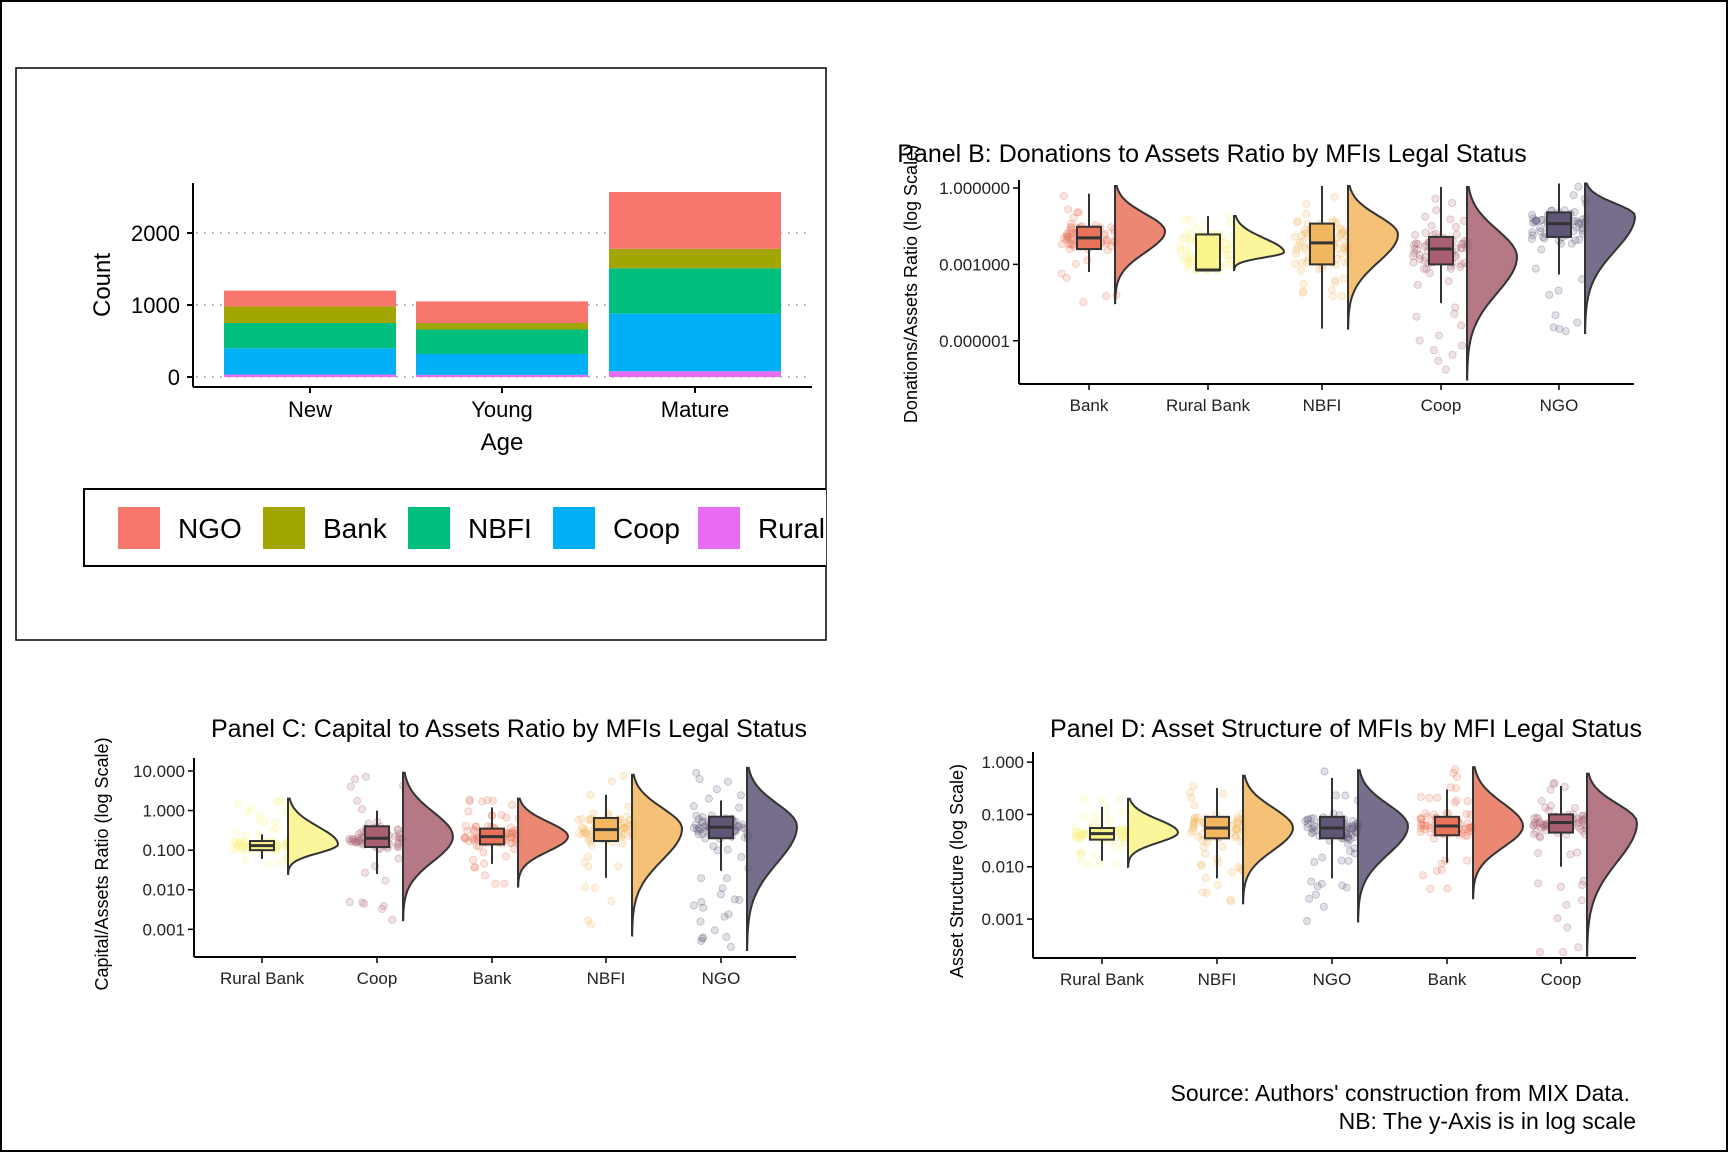 This screenshot has height=1152, width=1728. Describe the element at coordinates (1240, 881) in the screenshot. I see `panel-d-group-nbfi: NBFI` at that location.